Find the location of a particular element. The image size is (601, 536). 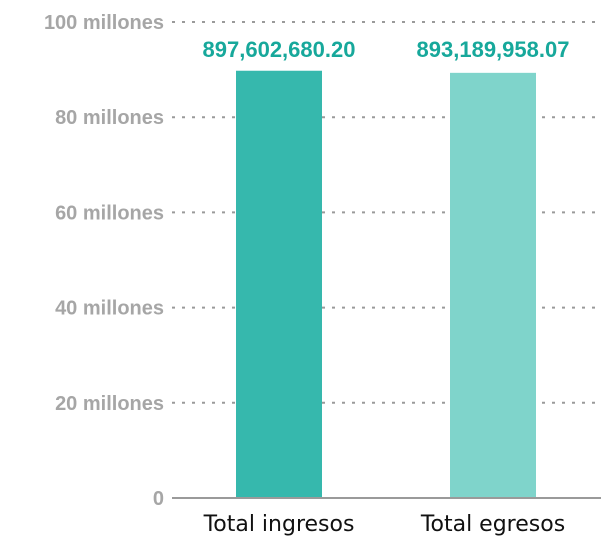

x-category-label: Total ingresos is located at coordinates (279, 524).